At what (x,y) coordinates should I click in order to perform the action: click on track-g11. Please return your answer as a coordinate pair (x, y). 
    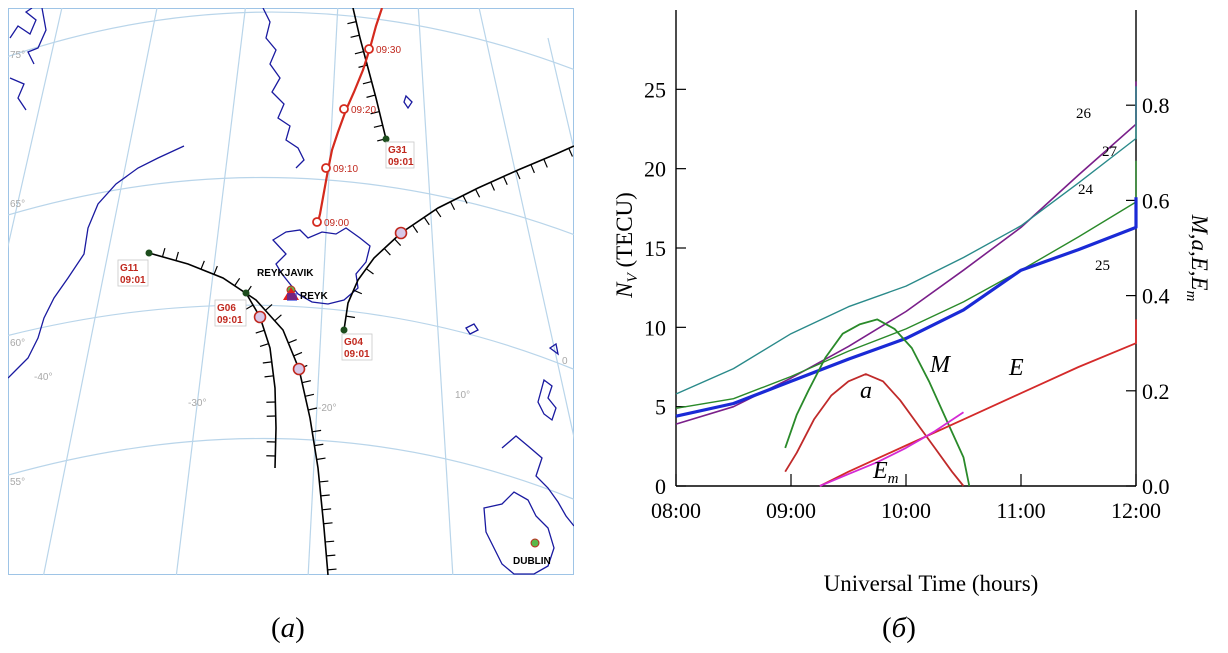
    Looking at the image, I should click on (238, 414).